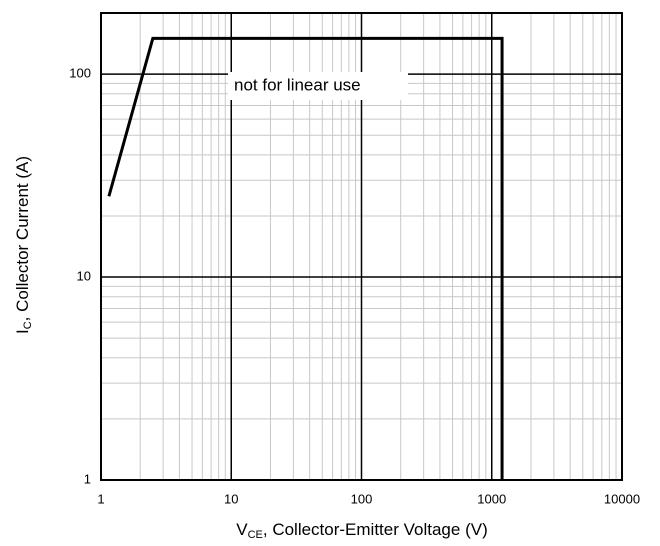 Image resolution: width=660 pixels, height=546 pixels. I want to click on y-axis-label-rest: , Collector Current (A), so click(22, 238).